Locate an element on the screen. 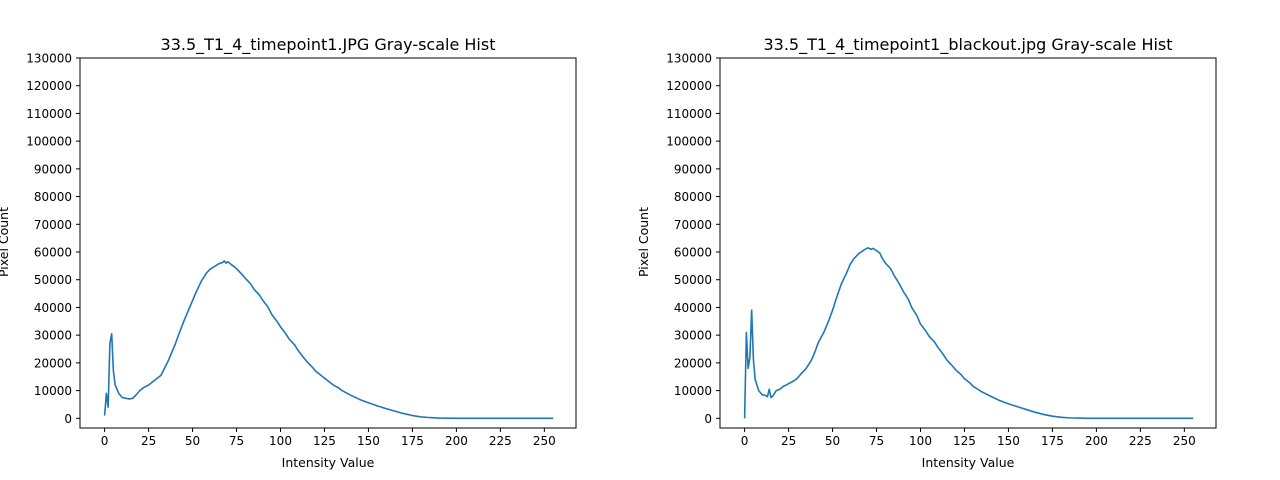  right-y-tick-label: 110000 is located at coordinates (689, 114).